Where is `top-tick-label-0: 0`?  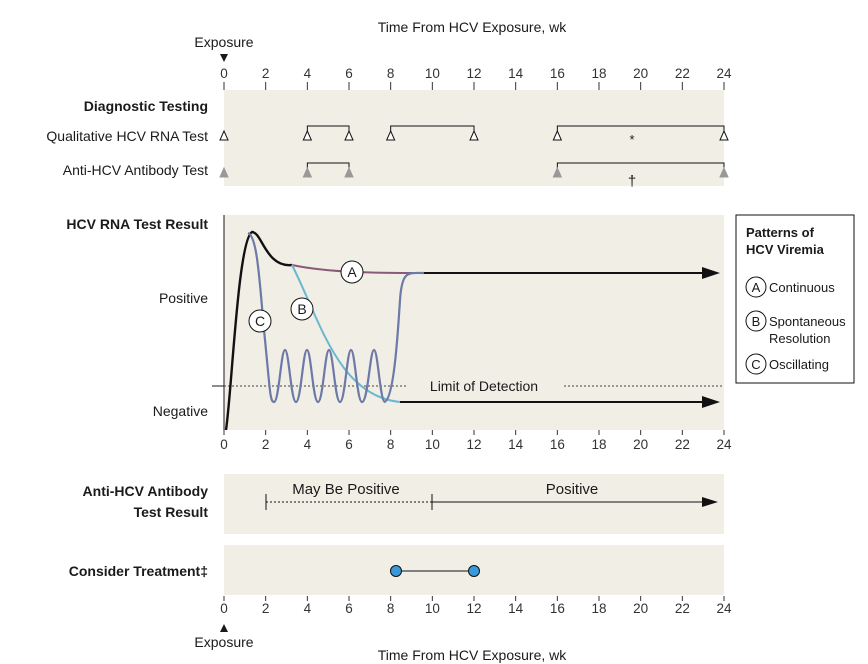 top-tick-label-0: 0 is located at coordinates (224, 73).